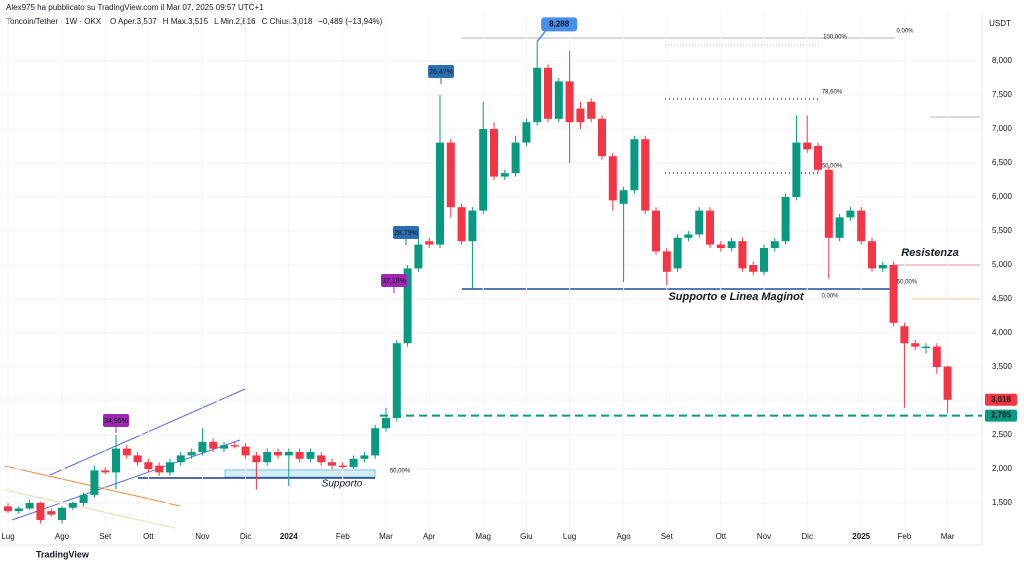 The width and height of the screenshot is (1024, 564). I want to click on x-tick-label: Lug, so click(7, 536).